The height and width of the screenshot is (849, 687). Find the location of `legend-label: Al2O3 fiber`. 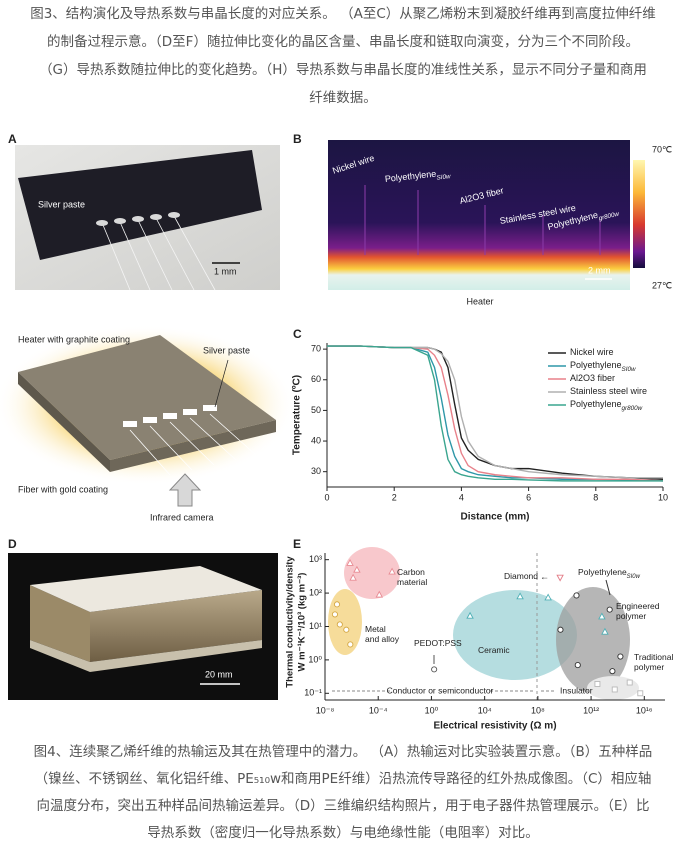

legend-label: Al2O3 fiber is located at coordinates (592, 378).